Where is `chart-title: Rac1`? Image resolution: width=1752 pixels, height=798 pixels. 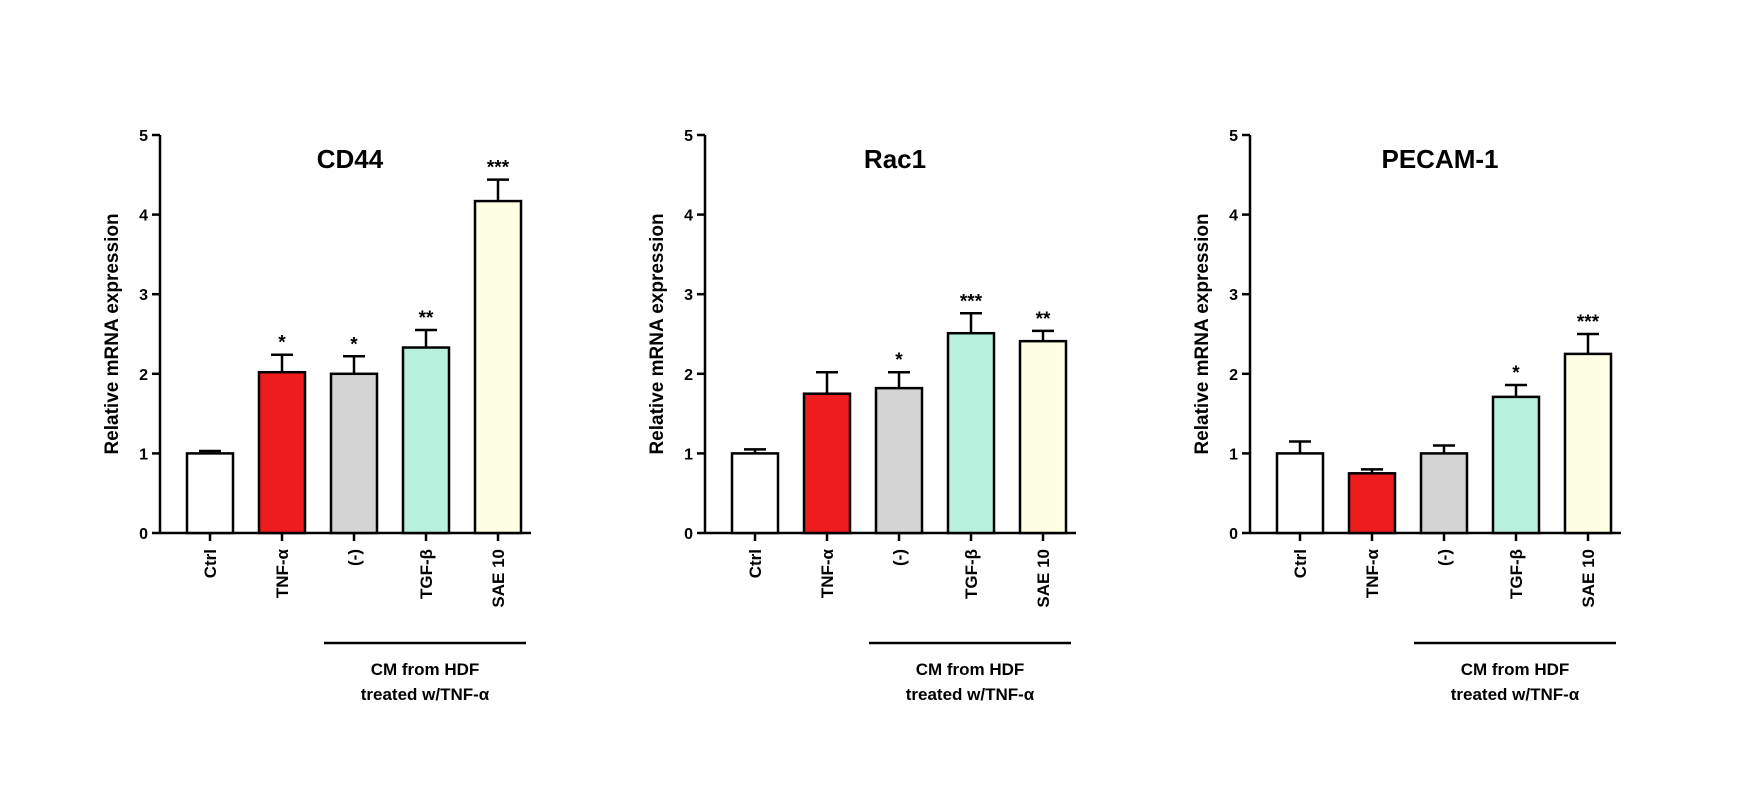
chart-title: Rac1 is located at coordinates (895, 159).